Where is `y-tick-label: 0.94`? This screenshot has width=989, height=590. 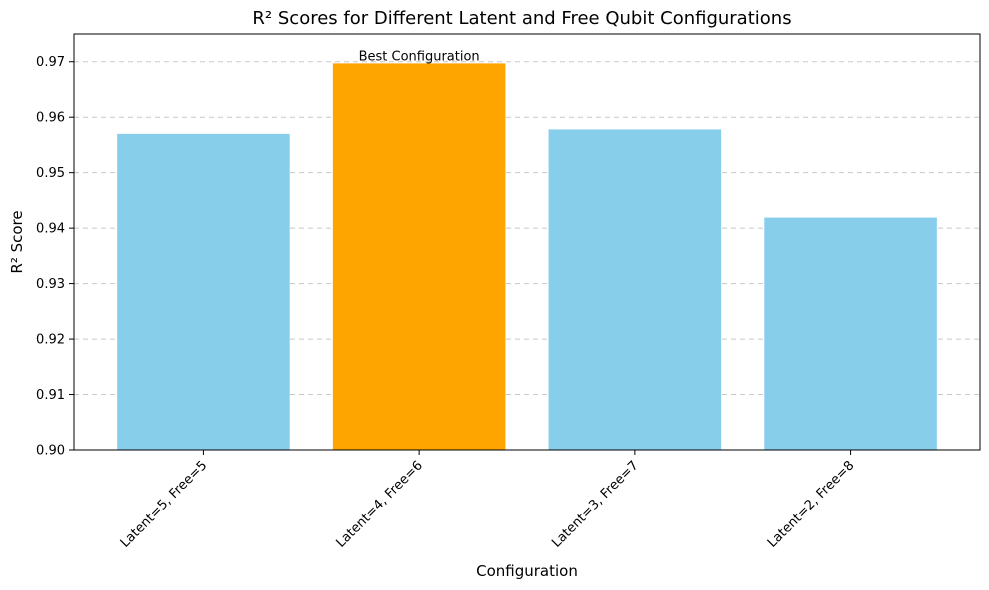
y-tick-label: 0.94 is located at coordinates (50, 229).